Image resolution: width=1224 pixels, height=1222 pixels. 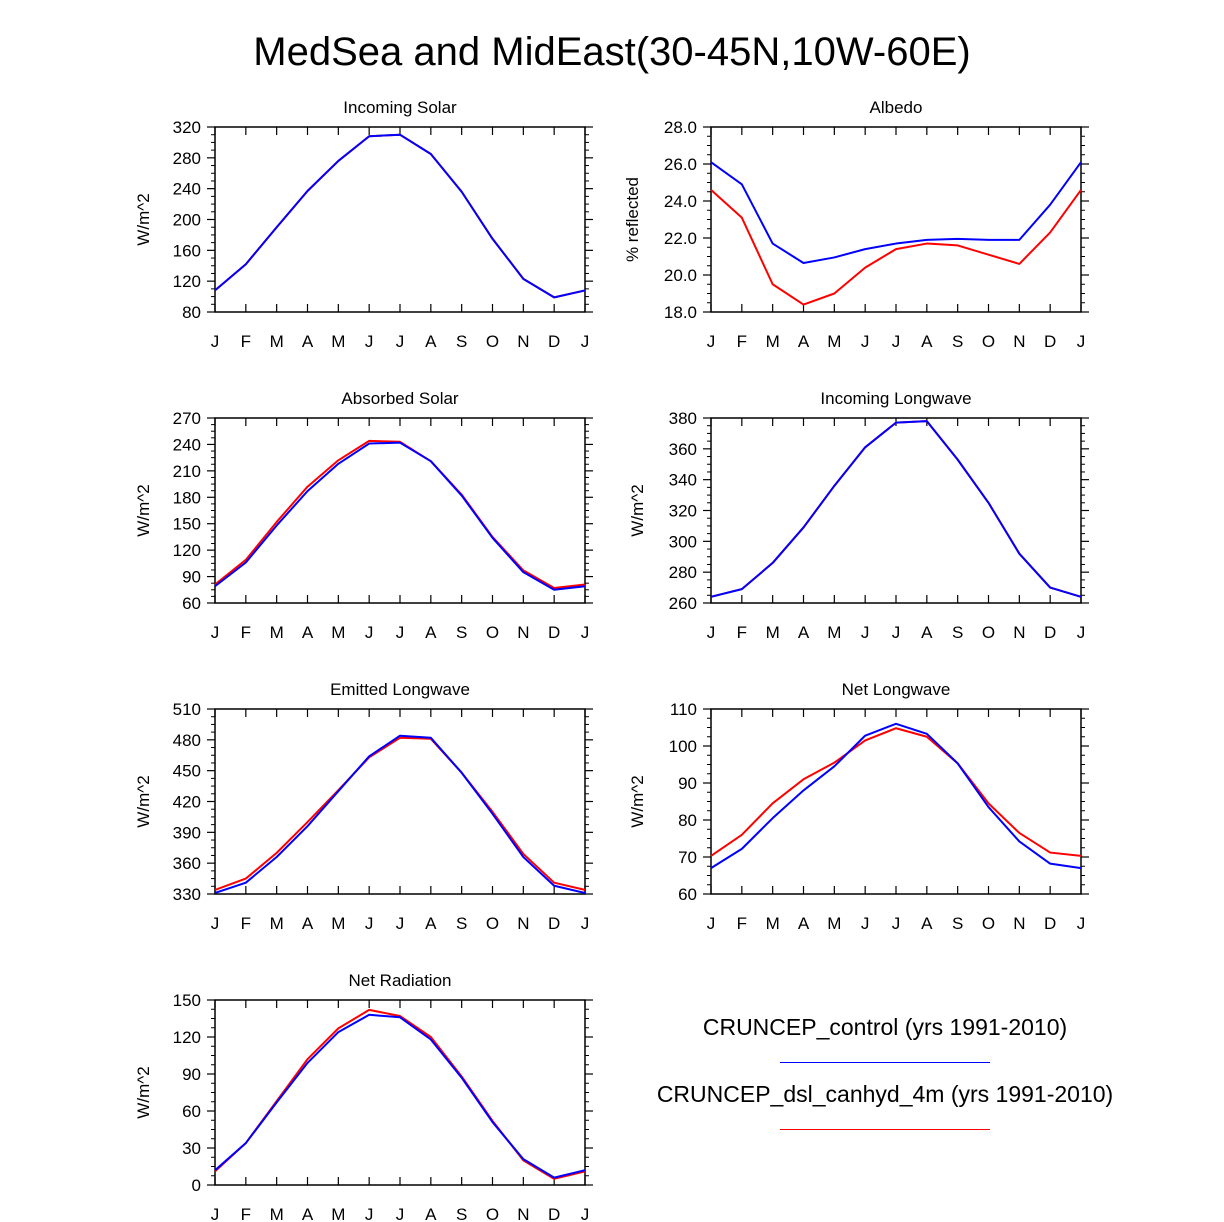 I want to click on chart-title: Incoming Solar, so click(x=400, y=107).